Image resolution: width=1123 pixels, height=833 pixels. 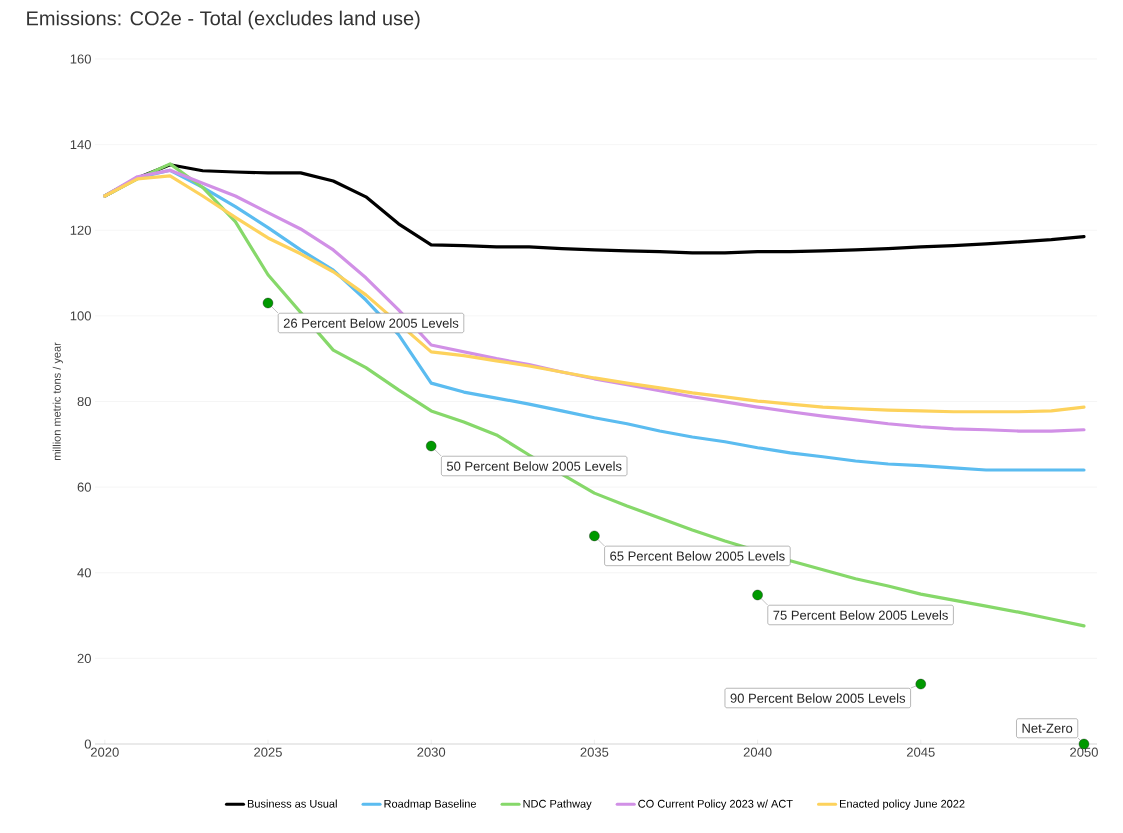 I want to click on x-tick-label: 2030, so click(x=431, y=752).